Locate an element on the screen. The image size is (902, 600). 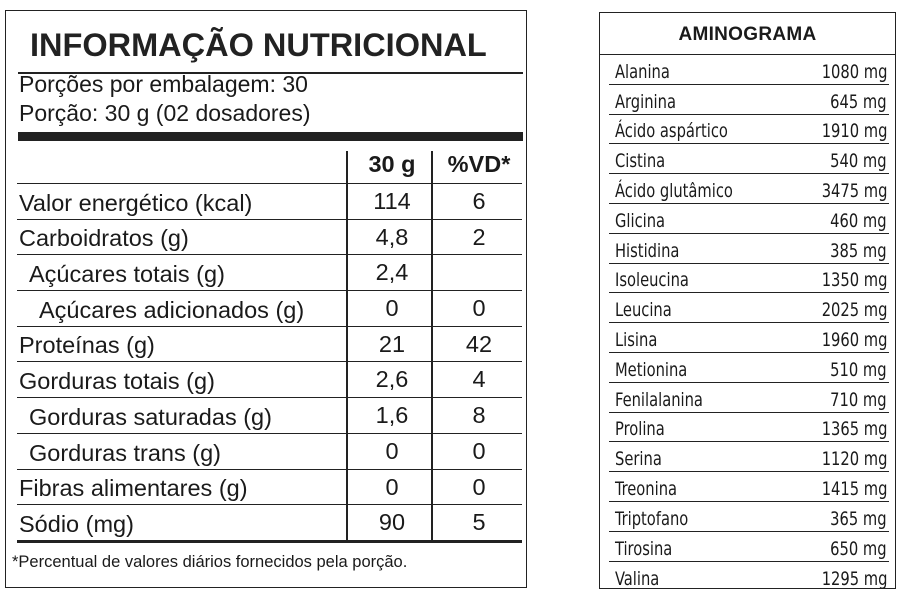
amino-acid-name: Metionina is located at coordinates (651, 369).